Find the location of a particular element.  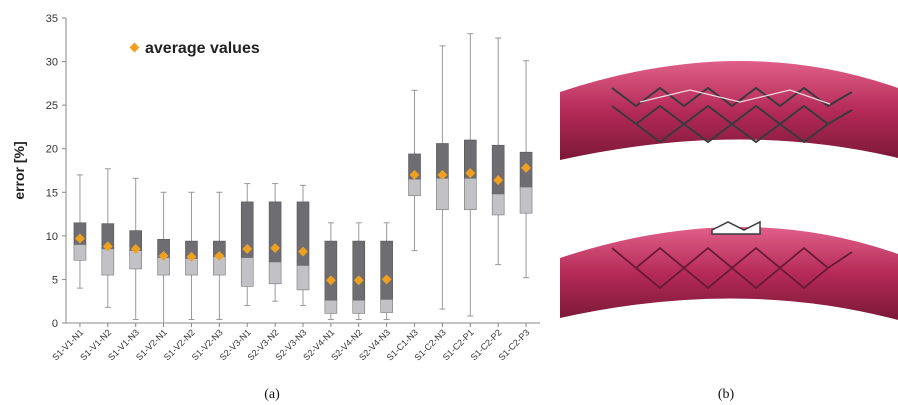

box-S1-V2-N1 is located at coordinates (163, 257).